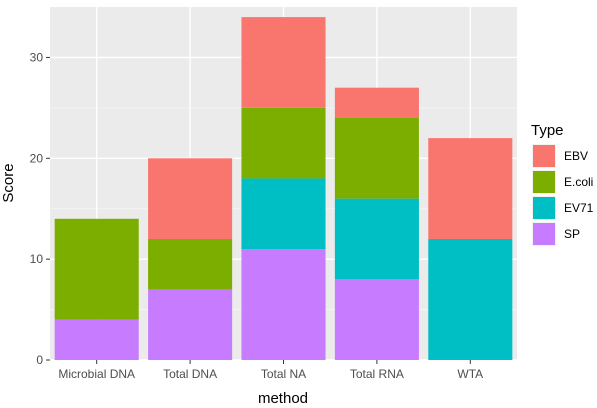 The height and width of the screenshot is (408, 597). What do you see at coordinates (544, 234) in the screenshot?
I see `legend-swatch-sp` at bounding box center [544, 234].